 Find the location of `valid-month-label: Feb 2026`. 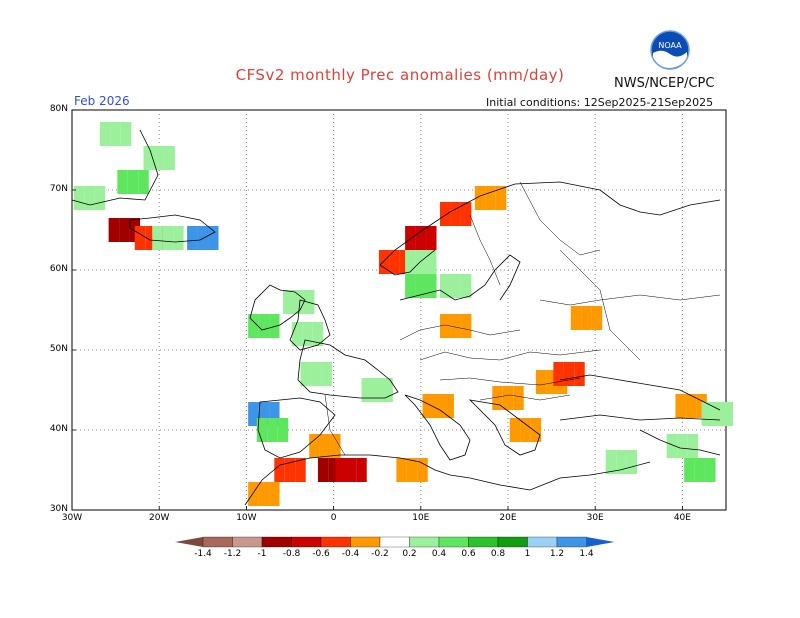

valid-month-label: Feb 2026 is located at coordinates (102, 101).